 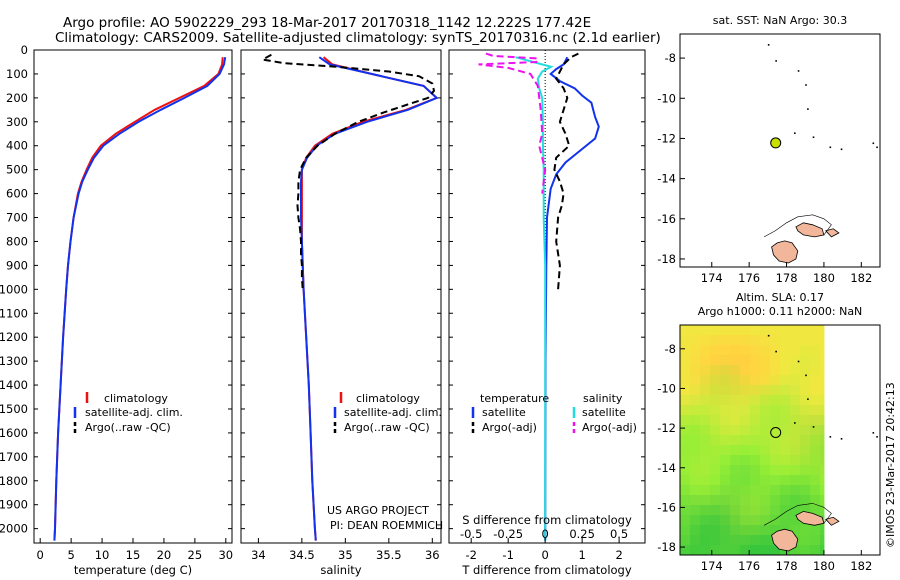 I want to click on sla-map-frame, so click(x=780, y=440).